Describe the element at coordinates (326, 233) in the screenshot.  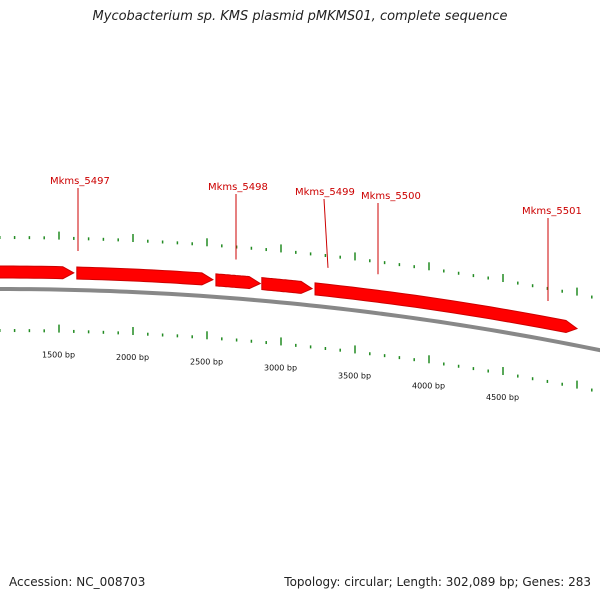
I see `gene-leader-line` at that location.